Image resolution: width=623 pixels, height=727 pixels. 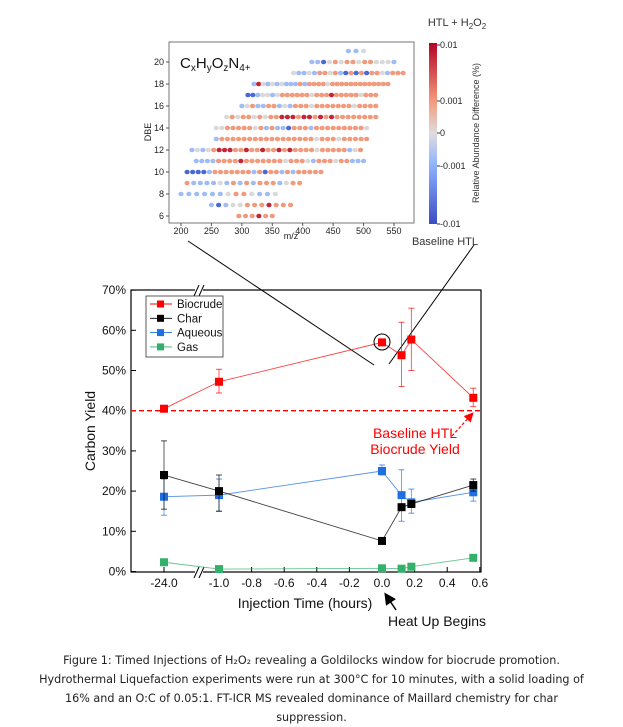 What do you see at coordinates (451, 101) in the screenshot?
I see `colorbar-tick-label: 0.001` at bounding box center [451, 101].